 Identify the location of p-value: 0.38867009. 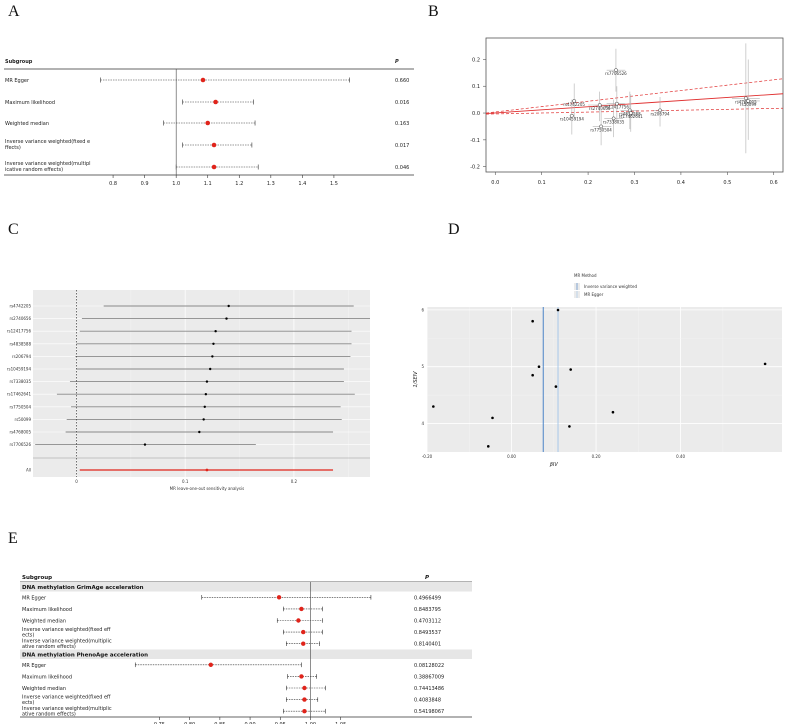
(429, 677).